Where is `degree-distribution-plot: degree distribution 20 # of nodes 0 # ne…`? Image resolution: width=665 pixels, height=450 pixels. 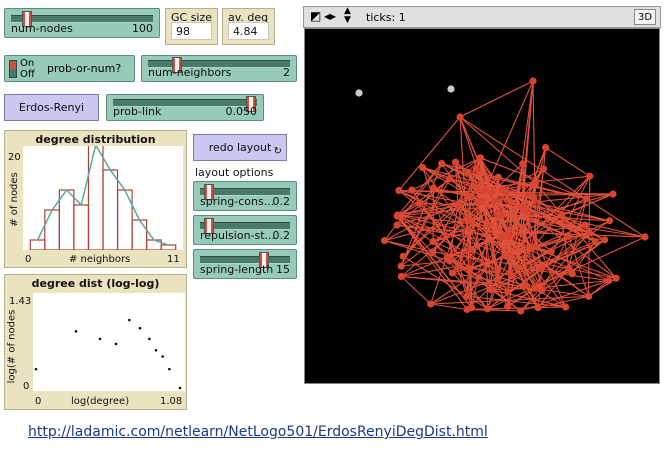 degree-distribution-plot: degree distribution 20 # of nodes 0 # ne… is located at coordinates (95, 199).